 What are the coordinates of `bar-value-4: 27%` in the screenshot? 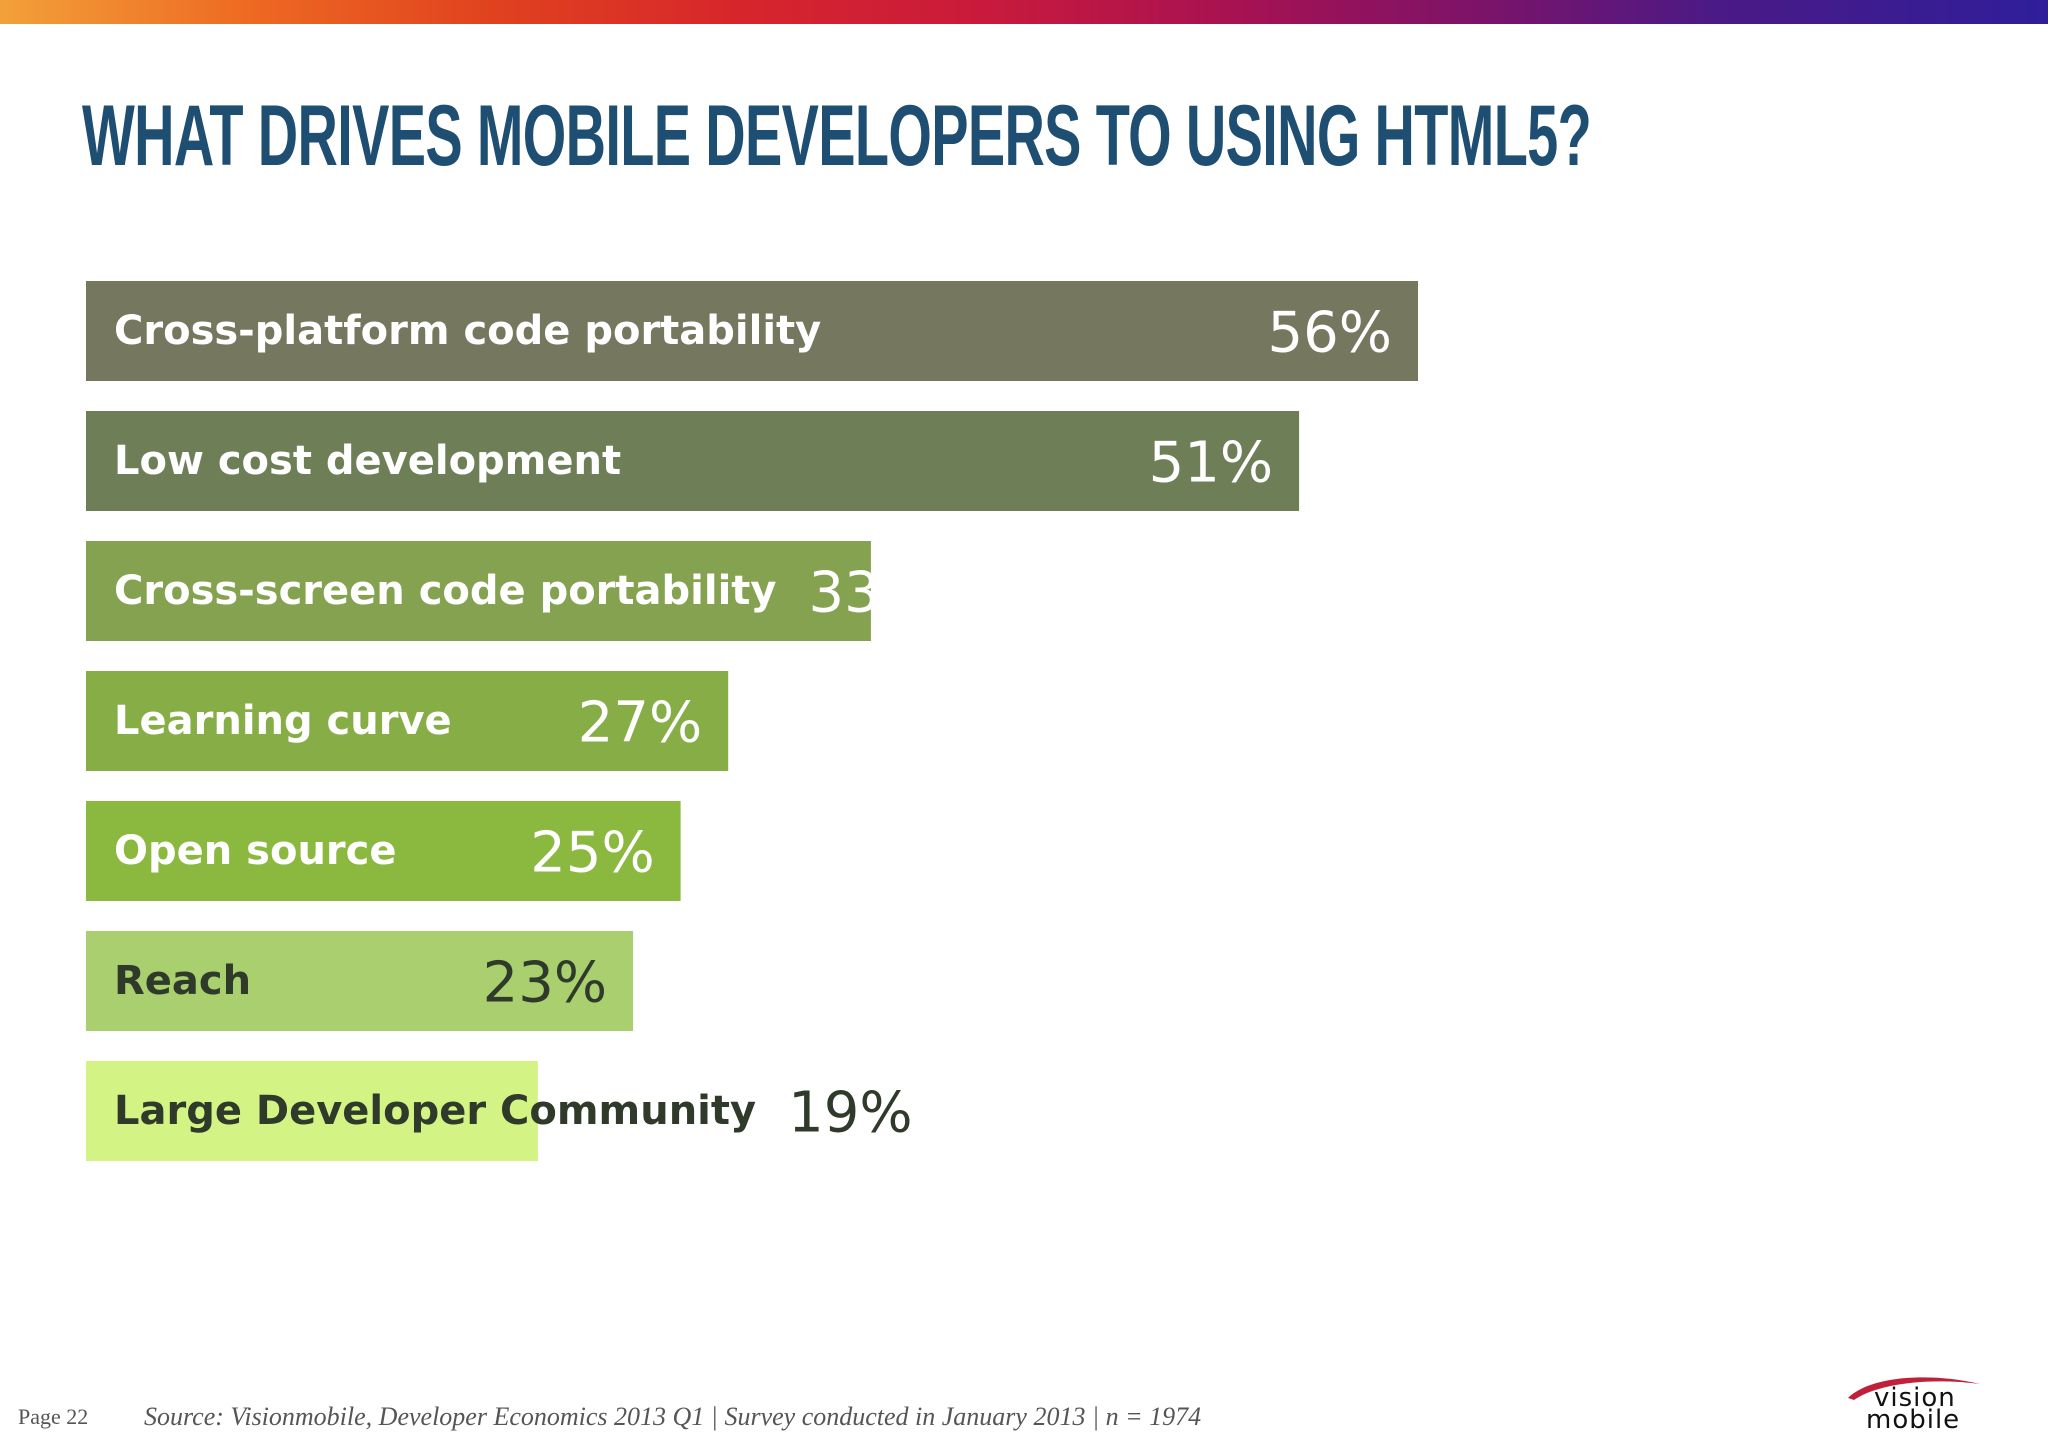 It's located at (640, 723).